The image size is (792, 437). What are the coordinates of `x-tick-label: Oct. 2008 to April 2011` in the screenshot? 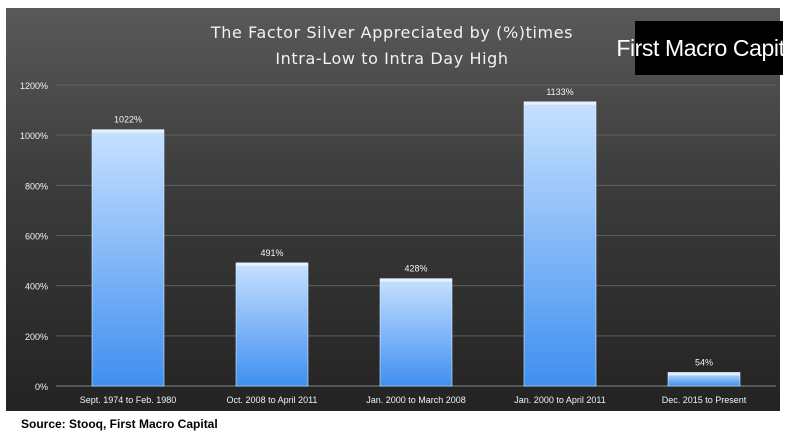 It's located at (272, 400).